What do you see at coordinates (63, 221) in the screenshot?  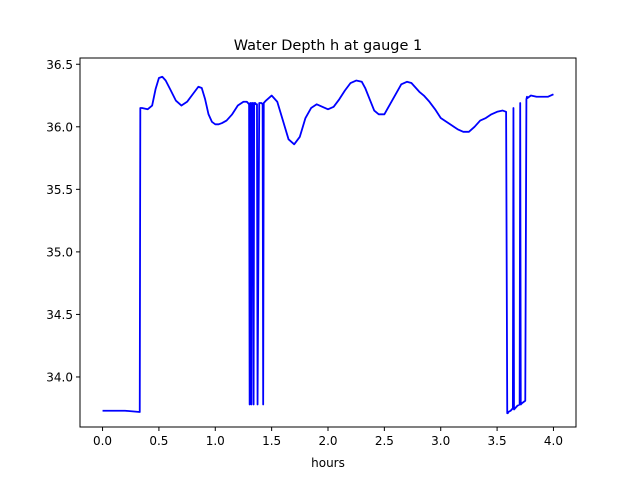 I see `y-axis-ticks: 34.0 34.5 35.0 35.5 36.0 36.5` at bounding box center [63, 221].